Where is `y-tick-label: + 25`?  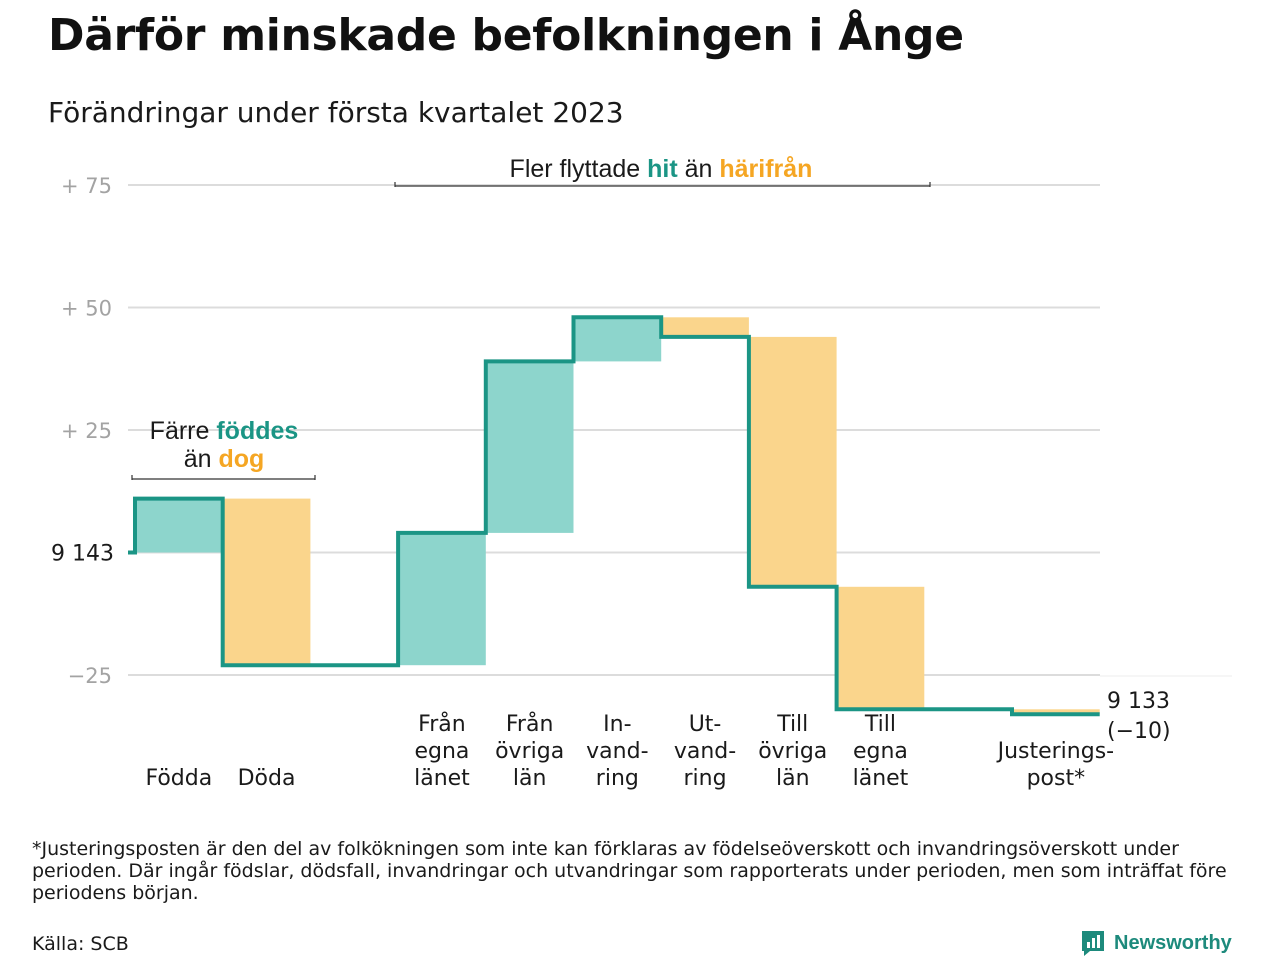 y-tick-label: + 25 is located at coordinates (86, 431).